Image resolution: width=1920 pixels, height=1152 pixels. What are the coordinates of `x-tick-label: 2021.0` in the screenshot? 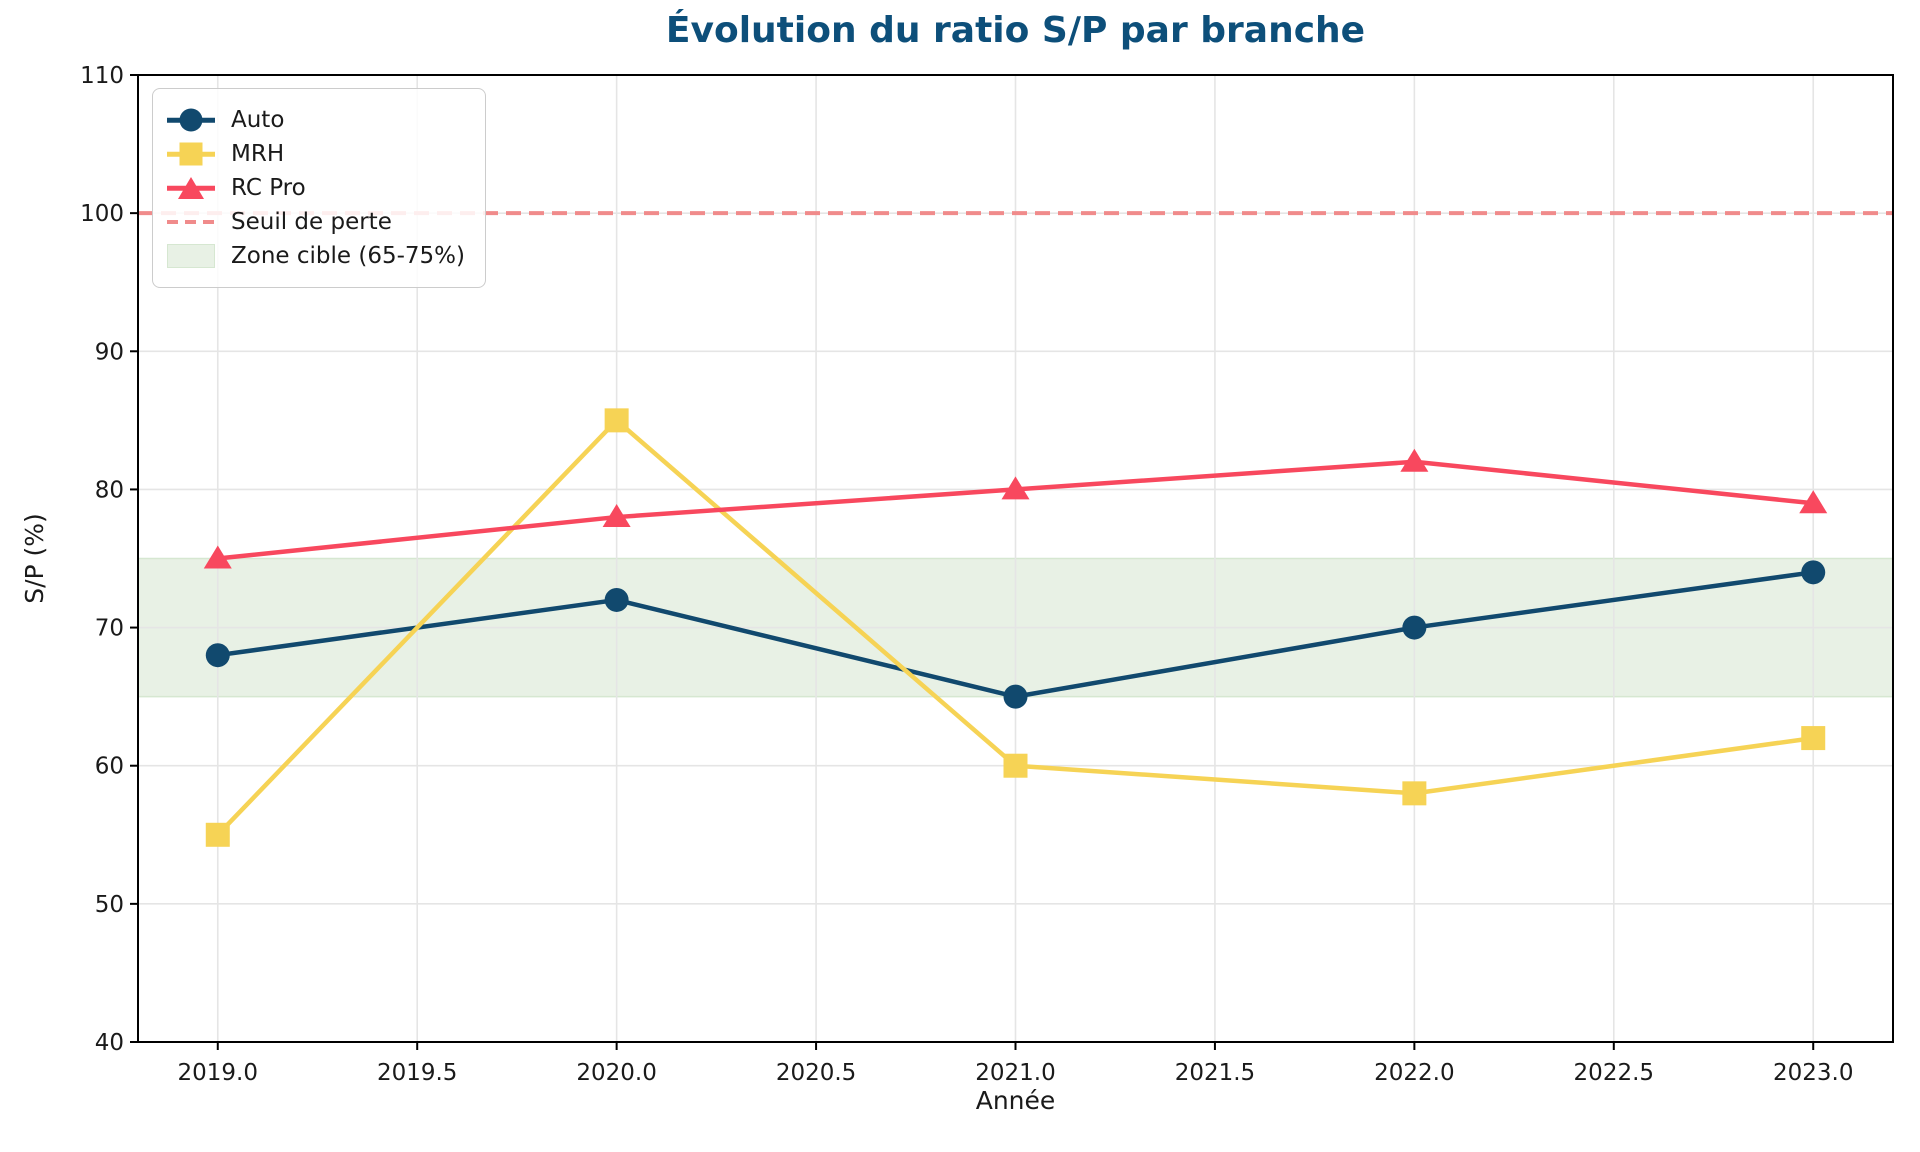 It's located at (1015, 1073).